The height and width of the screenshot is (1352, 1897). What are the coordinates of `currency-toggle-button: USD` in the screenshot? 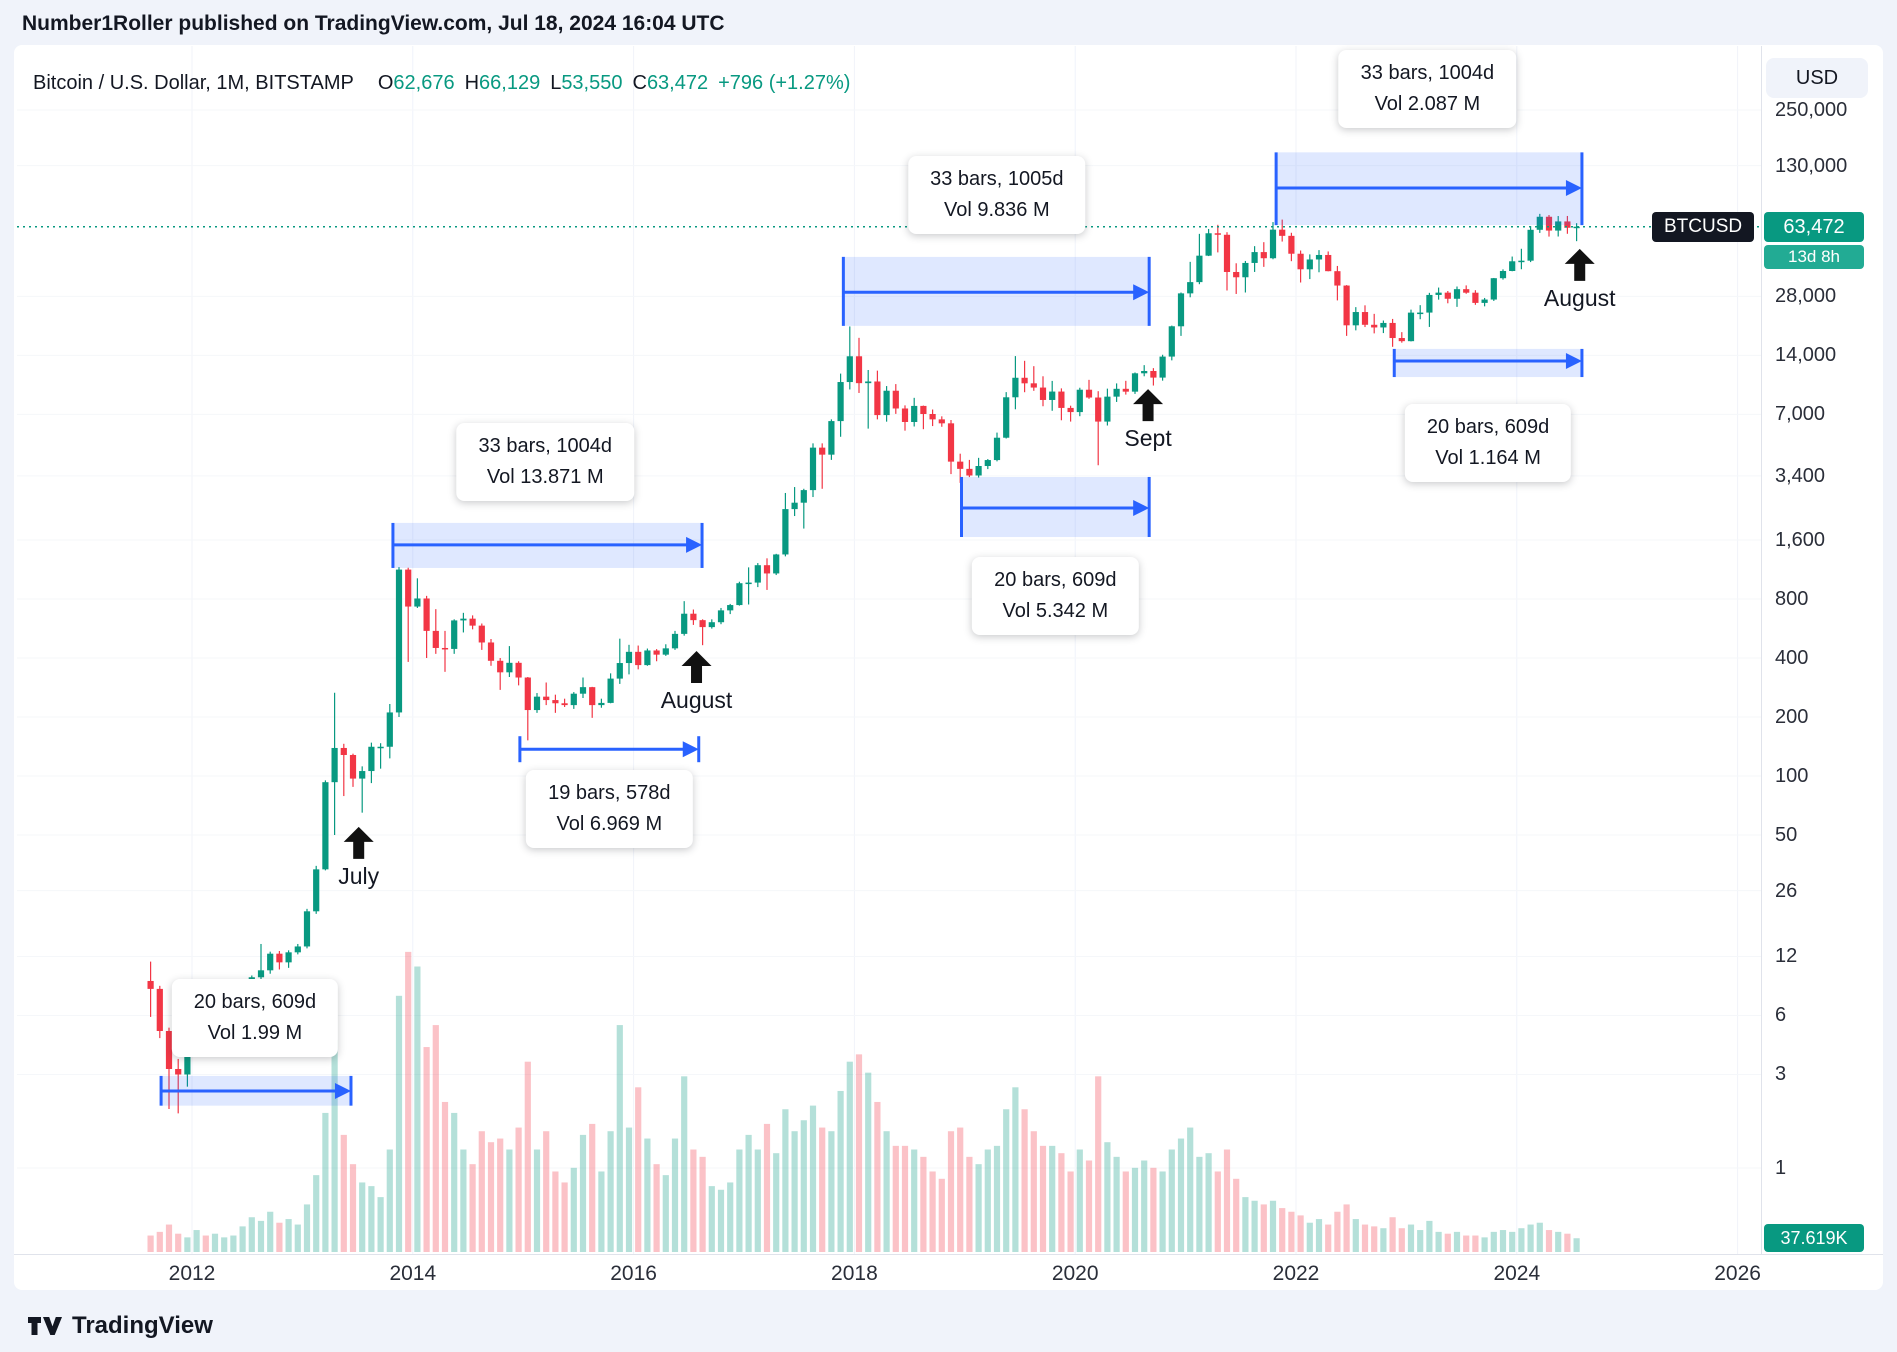 It's located at (1817, 78).